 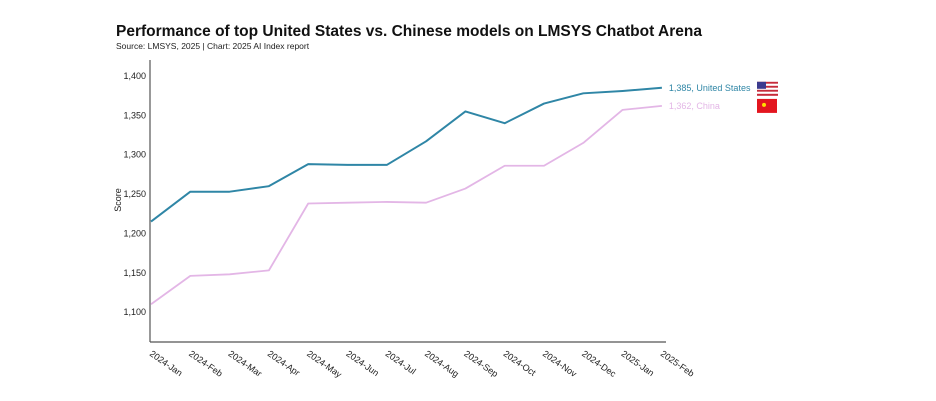 What do you see at coordinates (637, 363) in the screenshot?
I see `x-tick-label: 2025-Jan` at bounding box center [637, 363].